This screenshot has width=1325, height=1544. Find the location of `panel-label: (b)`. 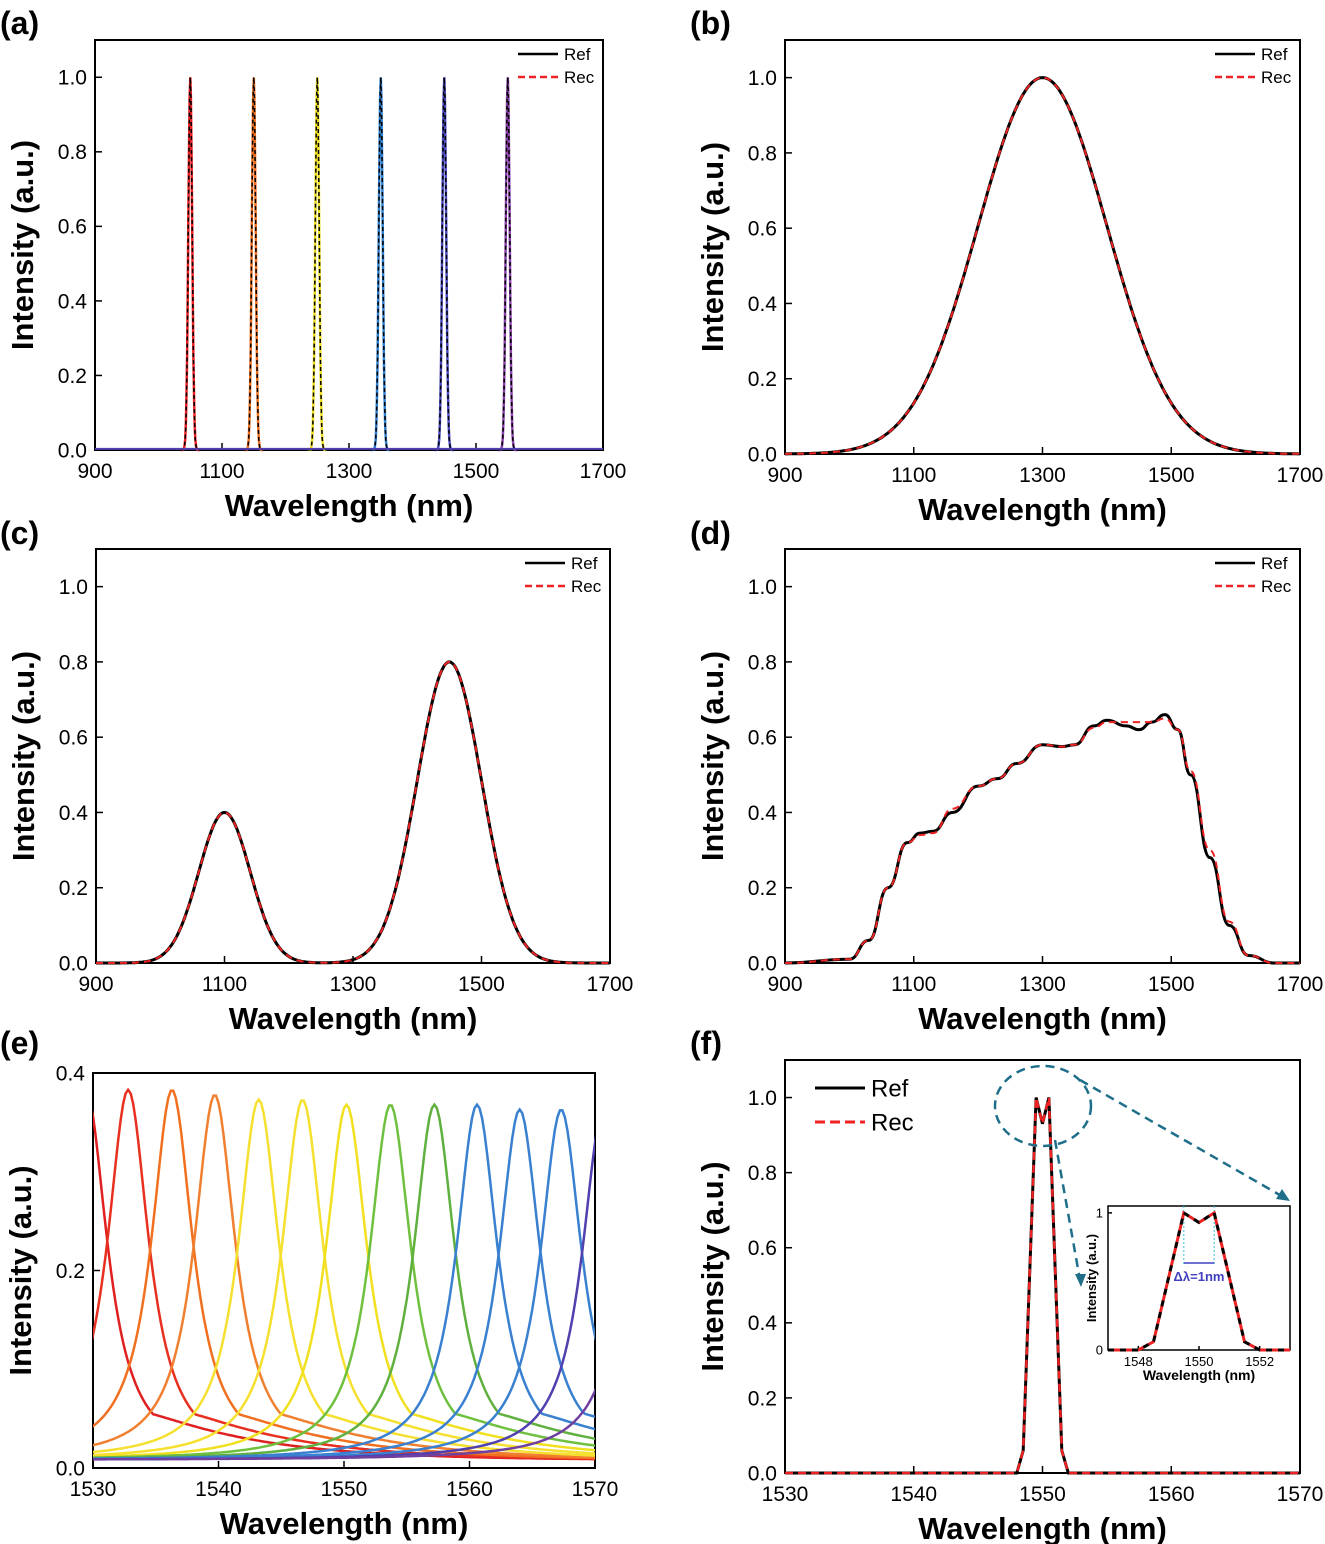

panel-label: (b) is located at coordinates (710, 23).